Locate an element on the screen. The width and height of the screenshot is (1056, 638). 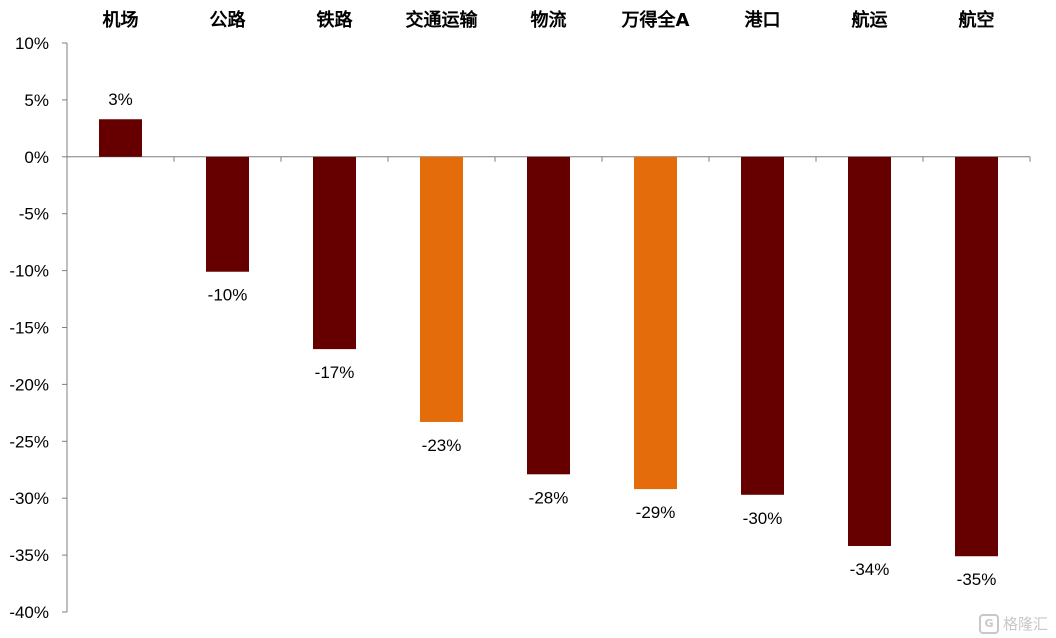
y-tick-label: 0% is located at coordinates (36, 157).